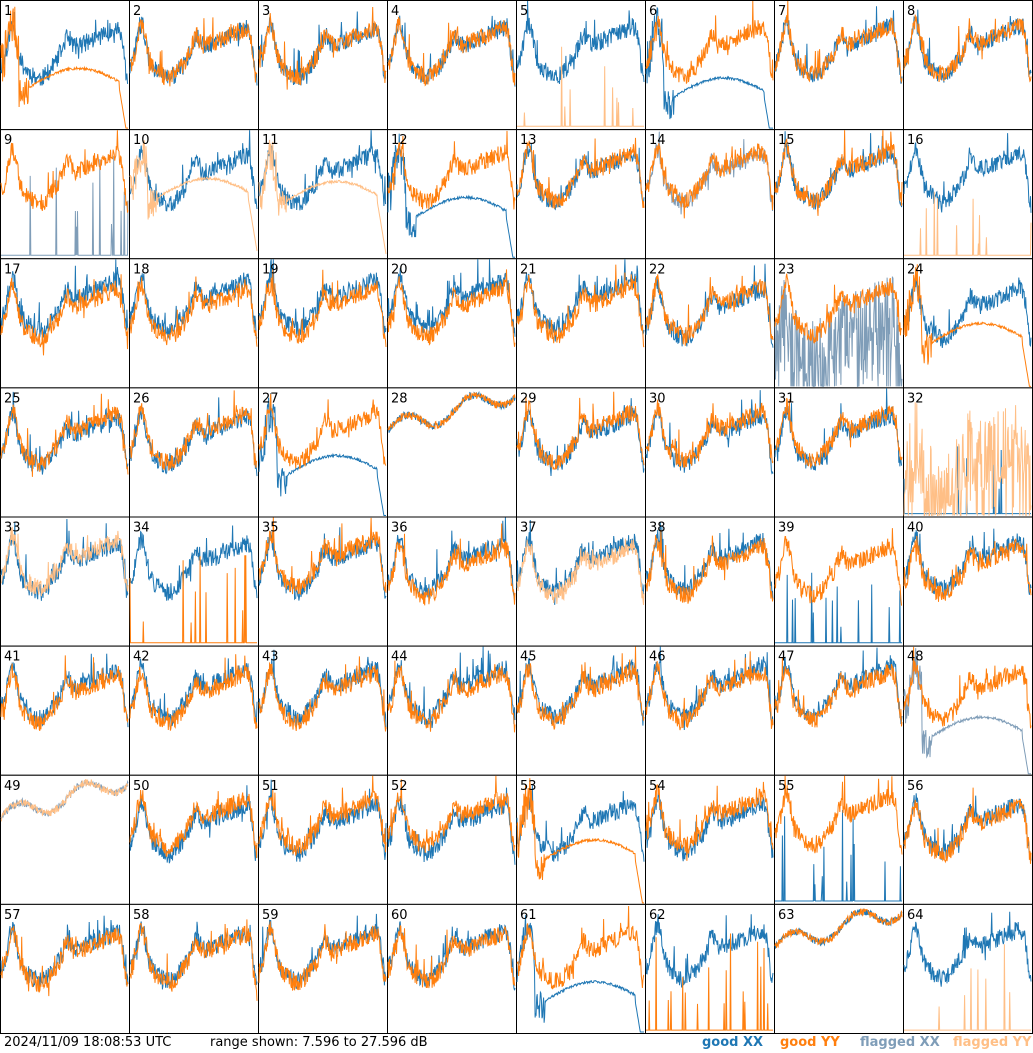 This screenshot has width=1033, height=1053. I want to click on panel-number-label: 44, so click(399, 657).